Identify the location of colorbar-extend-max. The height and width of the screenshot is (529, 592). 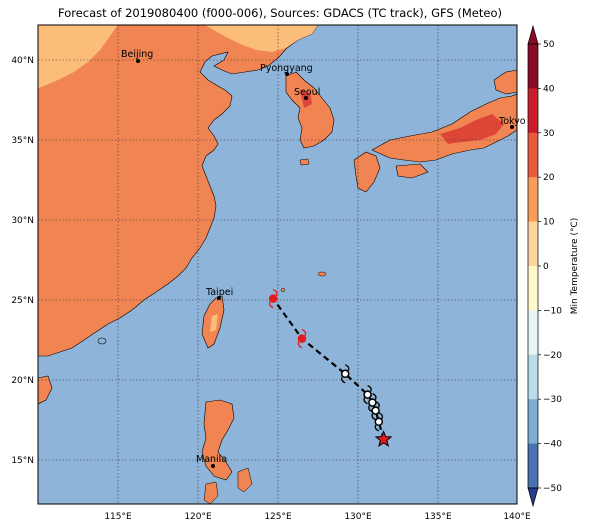
(533, 34).